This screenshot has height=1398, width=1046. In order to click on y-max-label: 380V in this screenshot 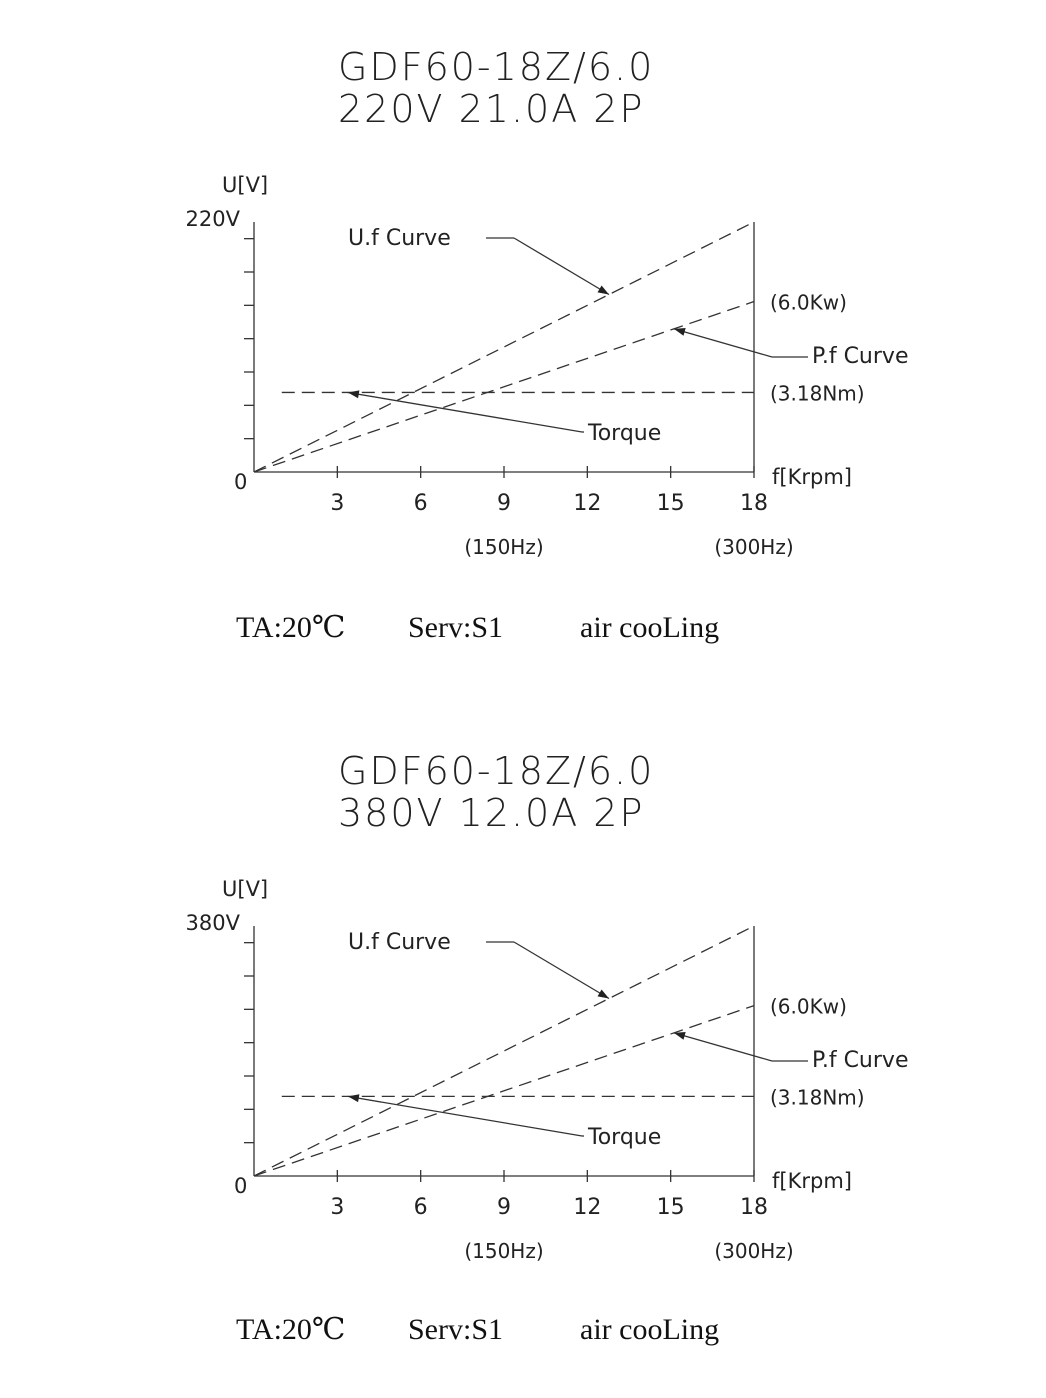, I will do `click(213, 923)`.